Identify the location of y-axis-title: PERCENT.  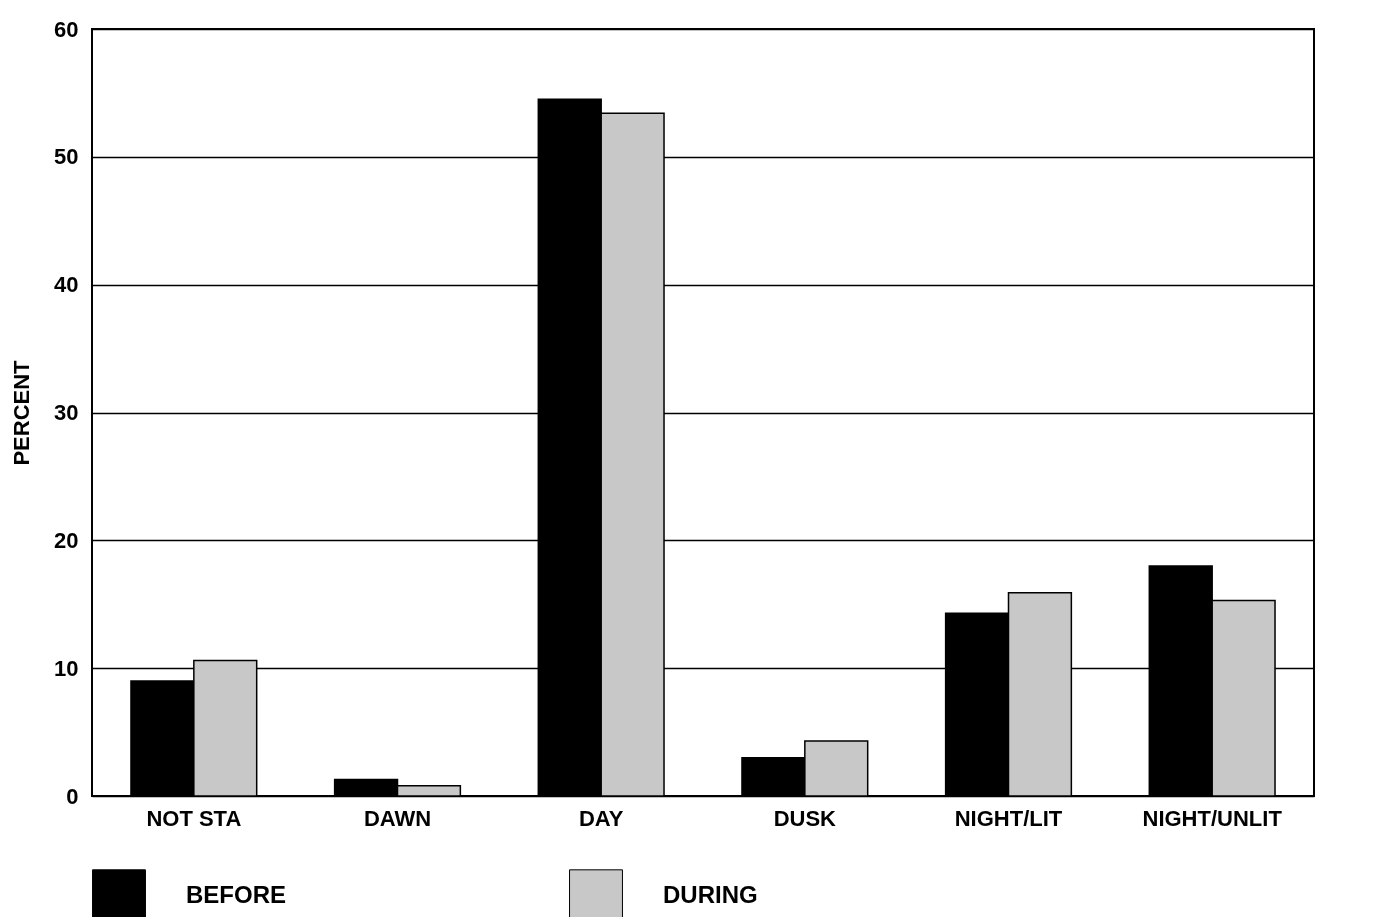
(22, 412).